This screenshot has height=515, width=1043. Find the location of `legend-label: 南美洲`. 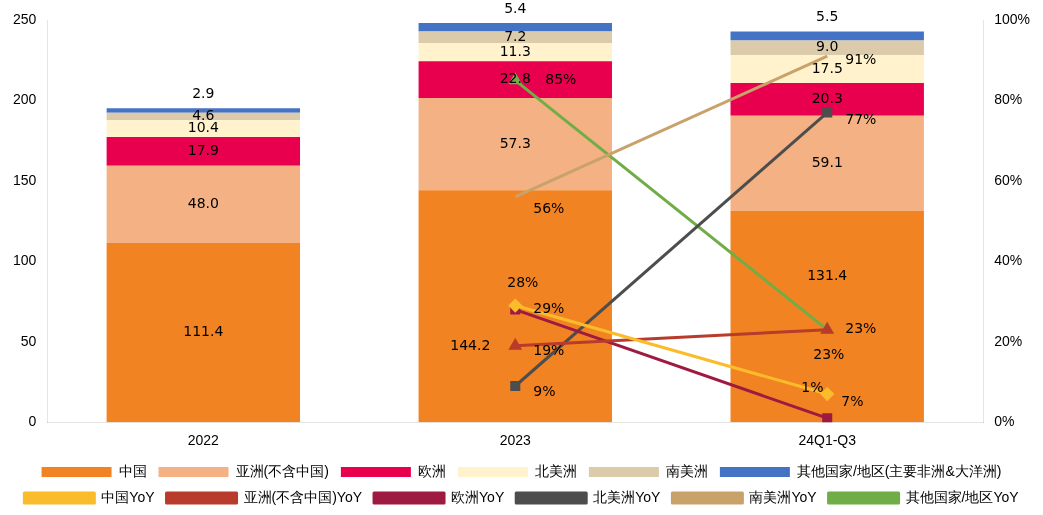

legend-label: 南美洲 is located at coordinates (686, 470).